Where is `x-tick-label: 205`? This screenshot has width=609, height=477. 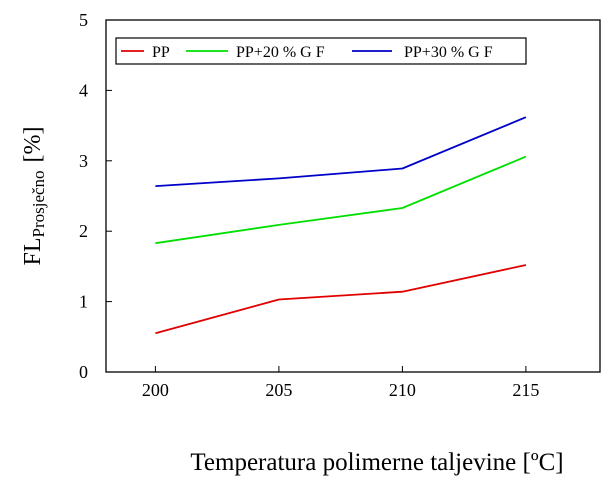 x-tick-label: 205 is located at coordinates (278, 390).